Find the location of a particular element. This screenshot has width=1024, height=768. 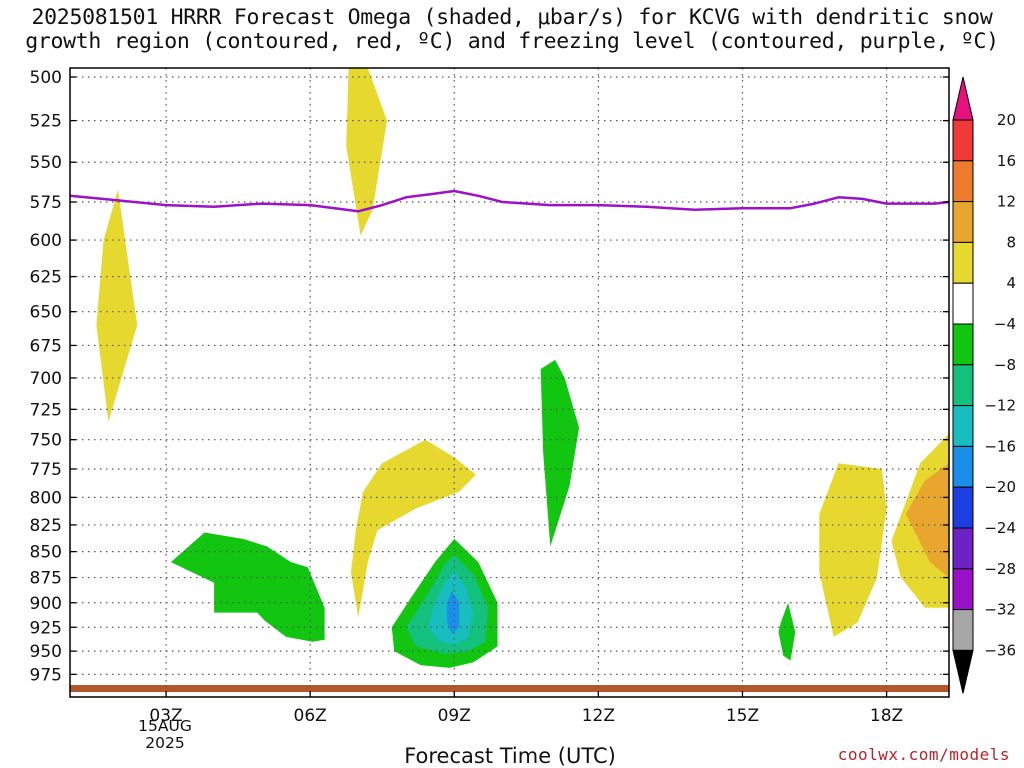

y-tick-label: 575 is located at coordinates (46, 203).